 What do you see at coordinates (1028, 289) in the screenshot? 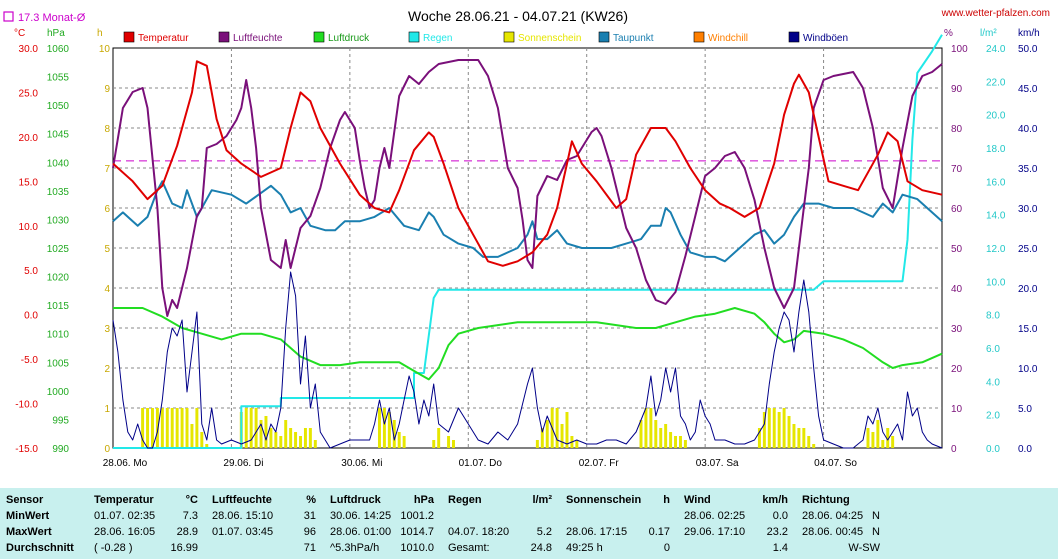
I see `wind-tick-label: 20.0` at bounding box center [1028, 289].